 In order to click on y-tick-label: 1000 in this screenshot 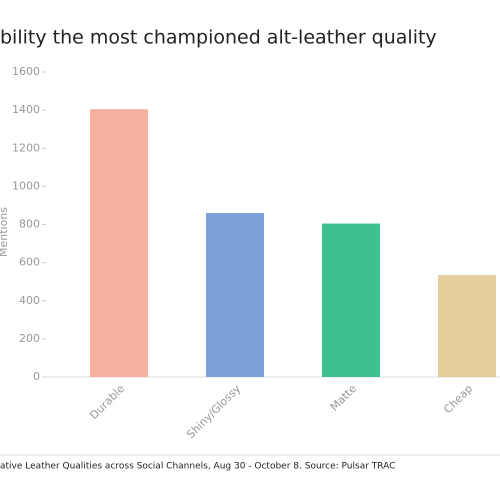, I will do `click(26, 185)`.